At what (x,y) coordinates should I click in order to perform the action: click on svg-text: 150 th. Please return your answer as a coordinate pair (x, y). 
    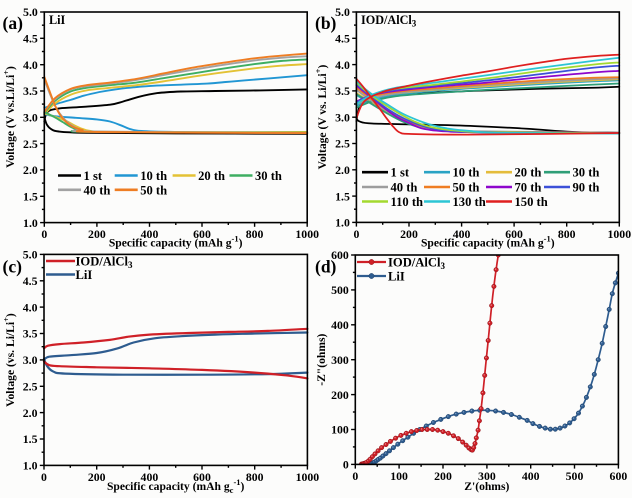
    Looking at the image, I should click on (531, 202).